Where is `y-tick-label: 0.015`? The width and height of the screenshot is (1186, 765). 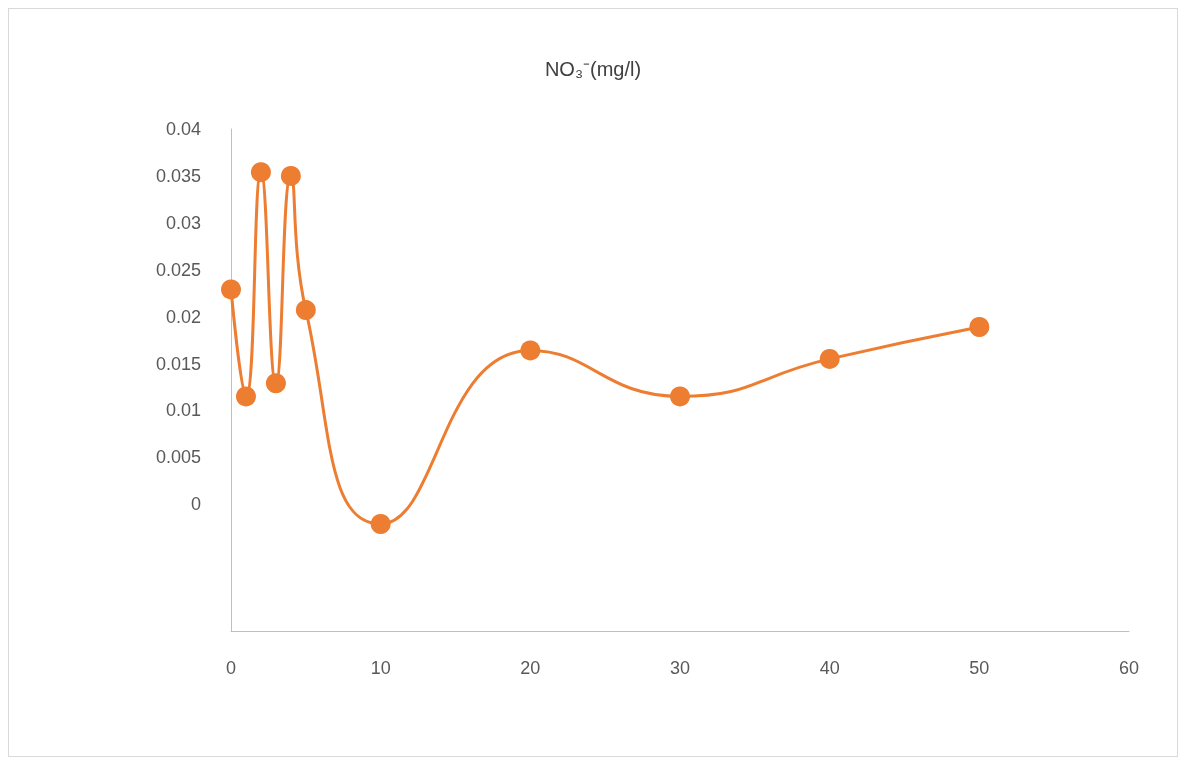 y-tick-label: 0.015 is located at coordinates (178, 363).